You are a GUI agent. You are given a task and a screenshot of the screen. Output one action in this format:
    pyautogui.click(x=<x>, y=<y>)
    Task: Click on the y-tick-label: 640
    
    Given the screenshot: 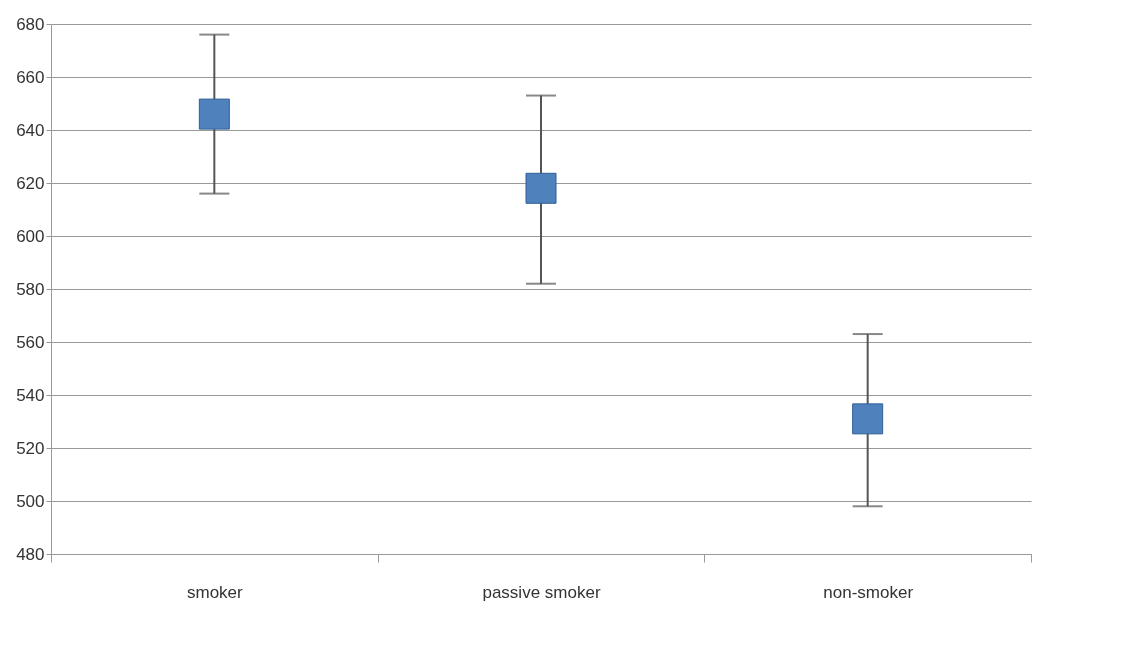 What is the action you would take?
    pyautogui.click(x=30, y=130)
    